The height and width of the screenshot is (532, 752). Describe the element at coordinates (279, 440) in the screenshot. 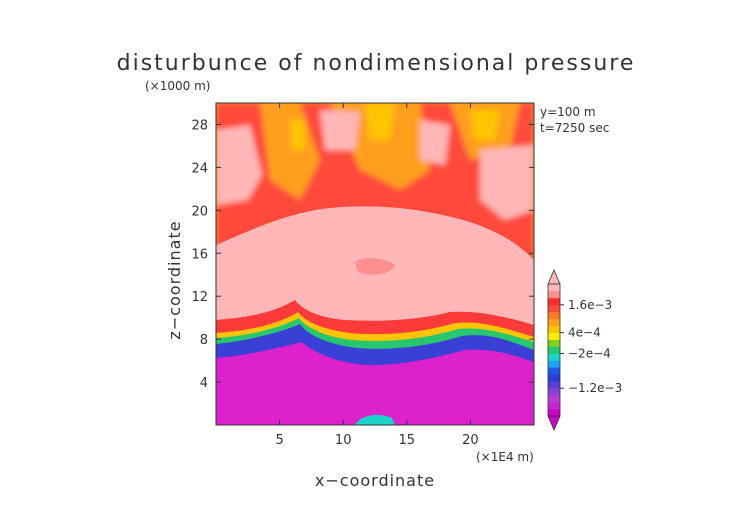

I see `x-tick-label-0: 5` at that location.